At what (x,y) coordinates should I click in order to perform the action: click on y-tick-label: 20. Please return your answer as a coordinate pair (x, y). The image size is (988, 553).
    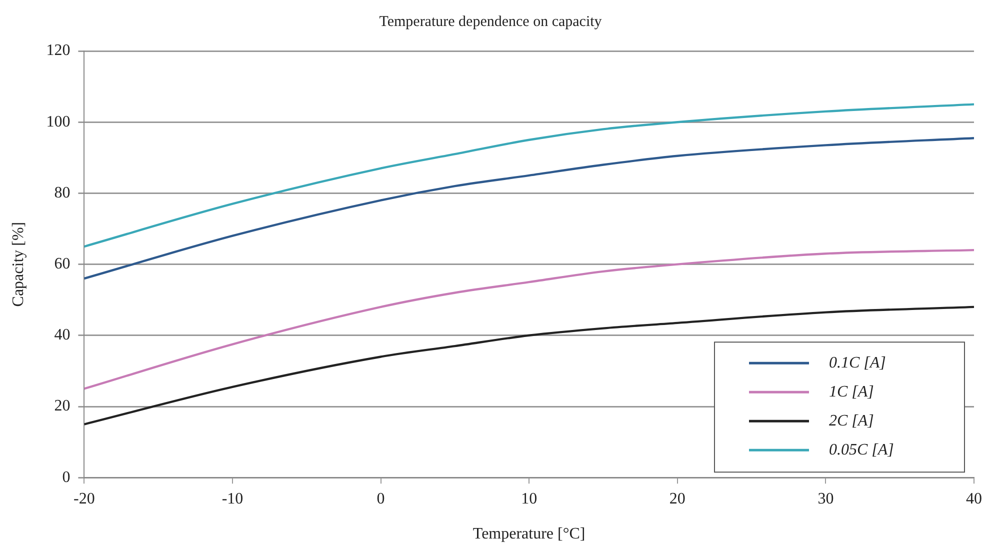
    Looking at the image, I should click on (62, 406).